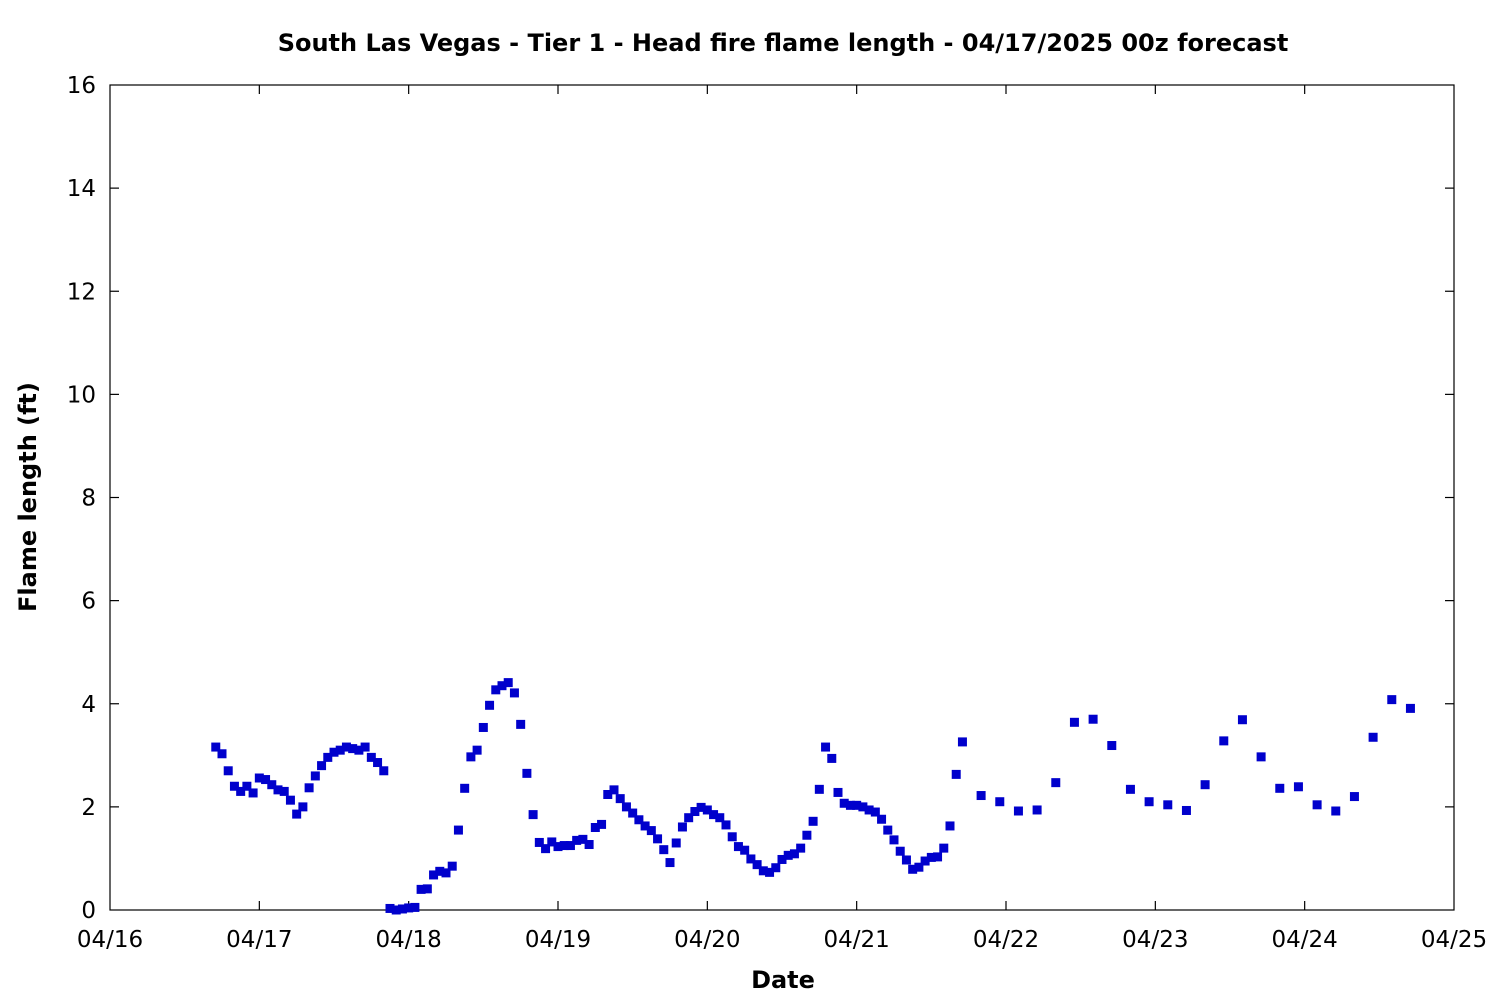 The width and height of the screenshot is (1500, 1000). What do you see at coordinates (1454, 940) in the screenshot?
I see `x-tick-label: 04/25` at bounding box center [1454, 940].